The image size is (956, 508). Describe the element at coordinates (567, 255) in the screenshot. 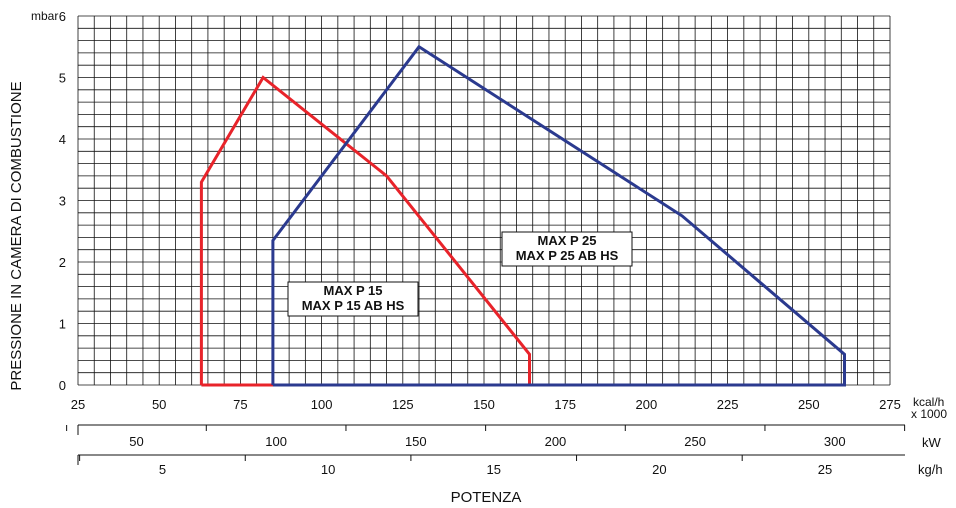

I see `series-label-line: MAX P 25 AB HS` at that location.